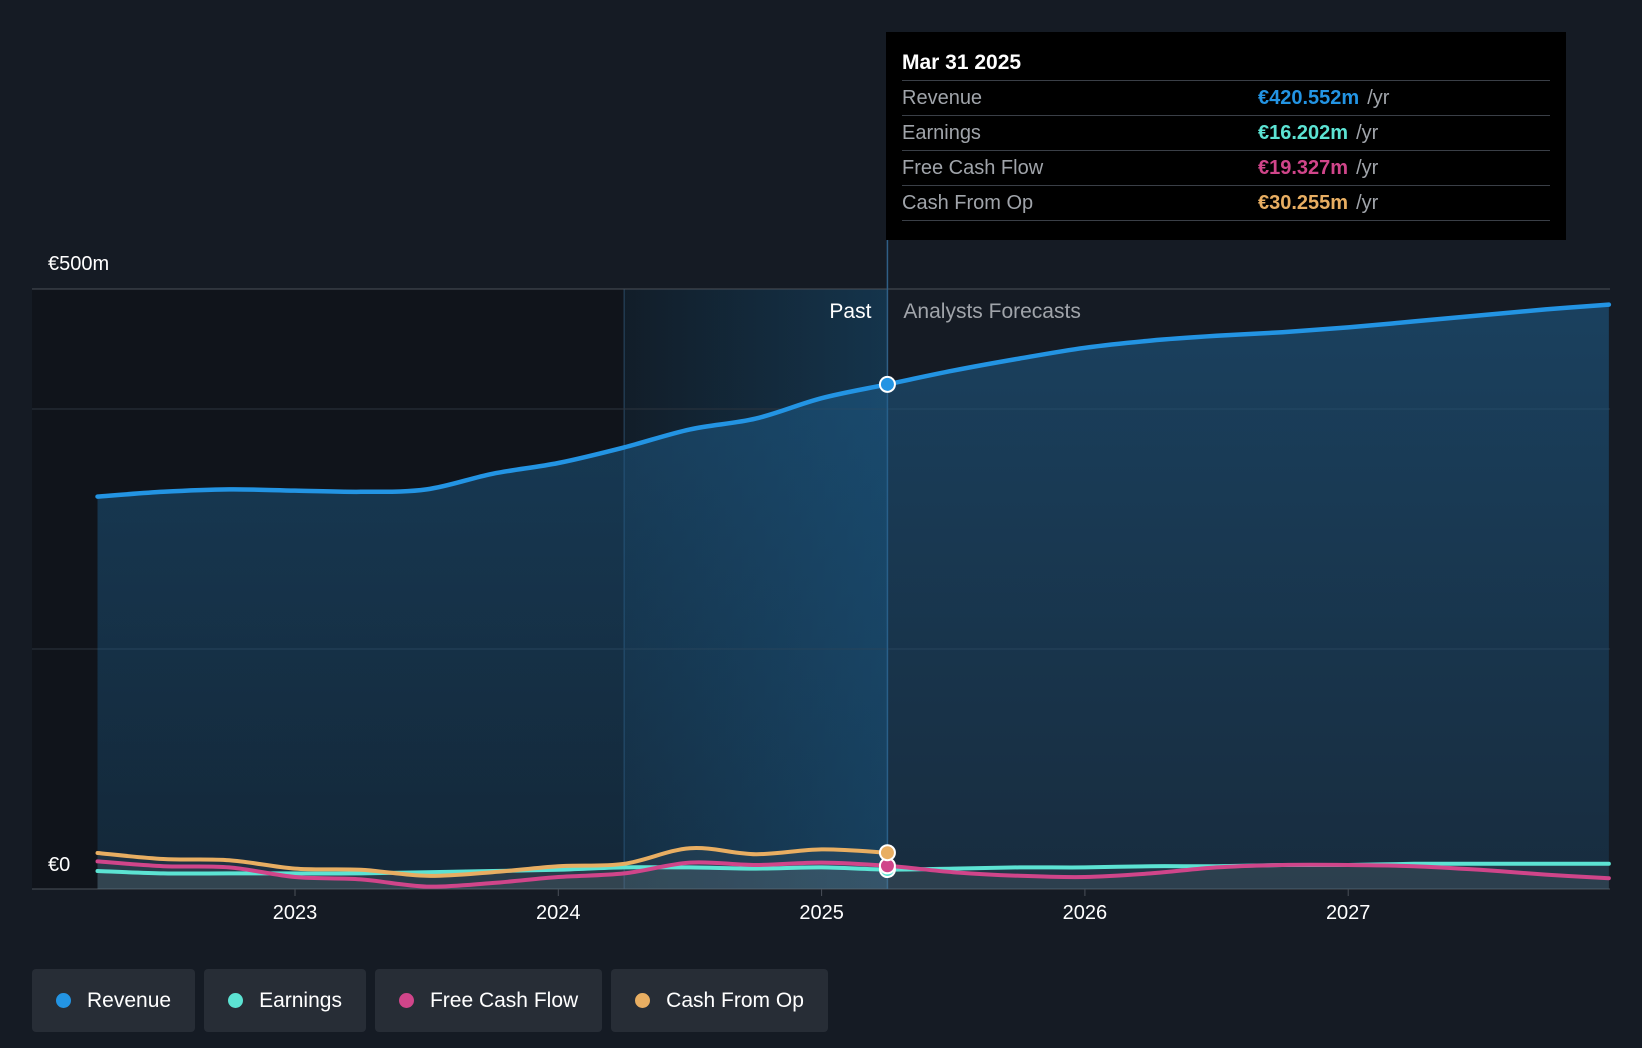 The width and height of the screenshot is (1642, 1048). I want to click on legend-label: Revenue, so click(129, 1000).